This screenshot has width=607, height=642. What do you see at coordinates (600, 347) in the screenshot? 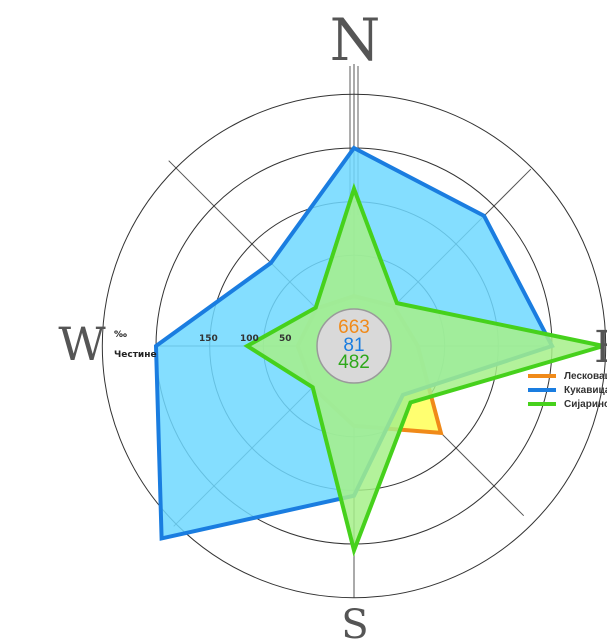
I see `compass-east: E` at bounding box center [600, 347].